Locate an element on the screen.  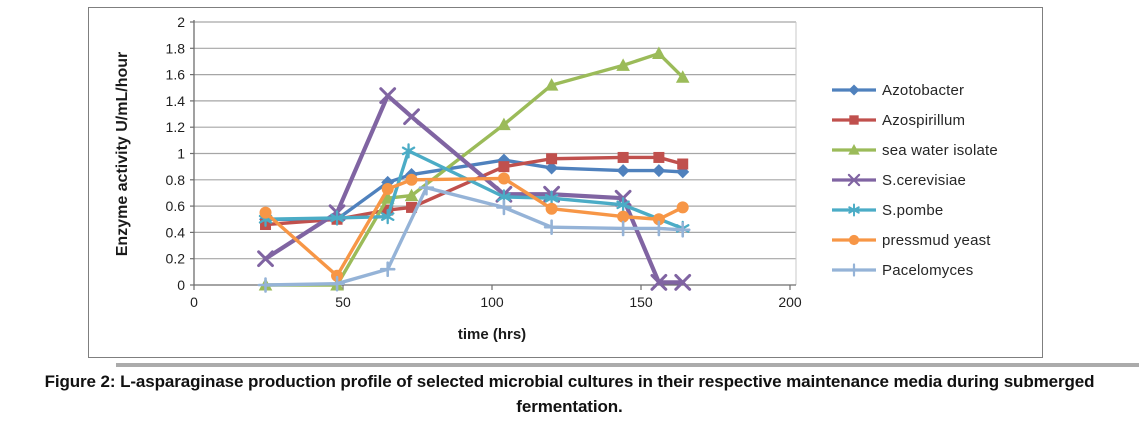
legend-label: sea water isolate is located at coordinates (940, 150).